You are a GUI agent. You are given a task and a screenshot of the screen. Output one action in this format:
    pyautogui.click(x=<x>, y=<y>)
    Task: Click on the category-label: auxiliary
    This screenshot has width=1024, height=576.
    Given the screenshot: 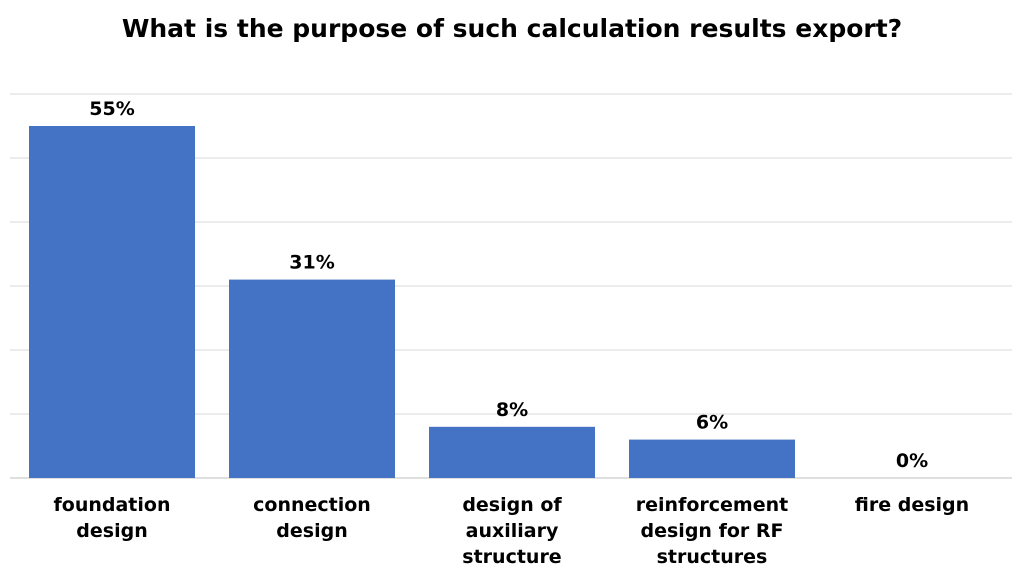 What is the action you would take?
    pyautogui.click(x=512, y=531)
    